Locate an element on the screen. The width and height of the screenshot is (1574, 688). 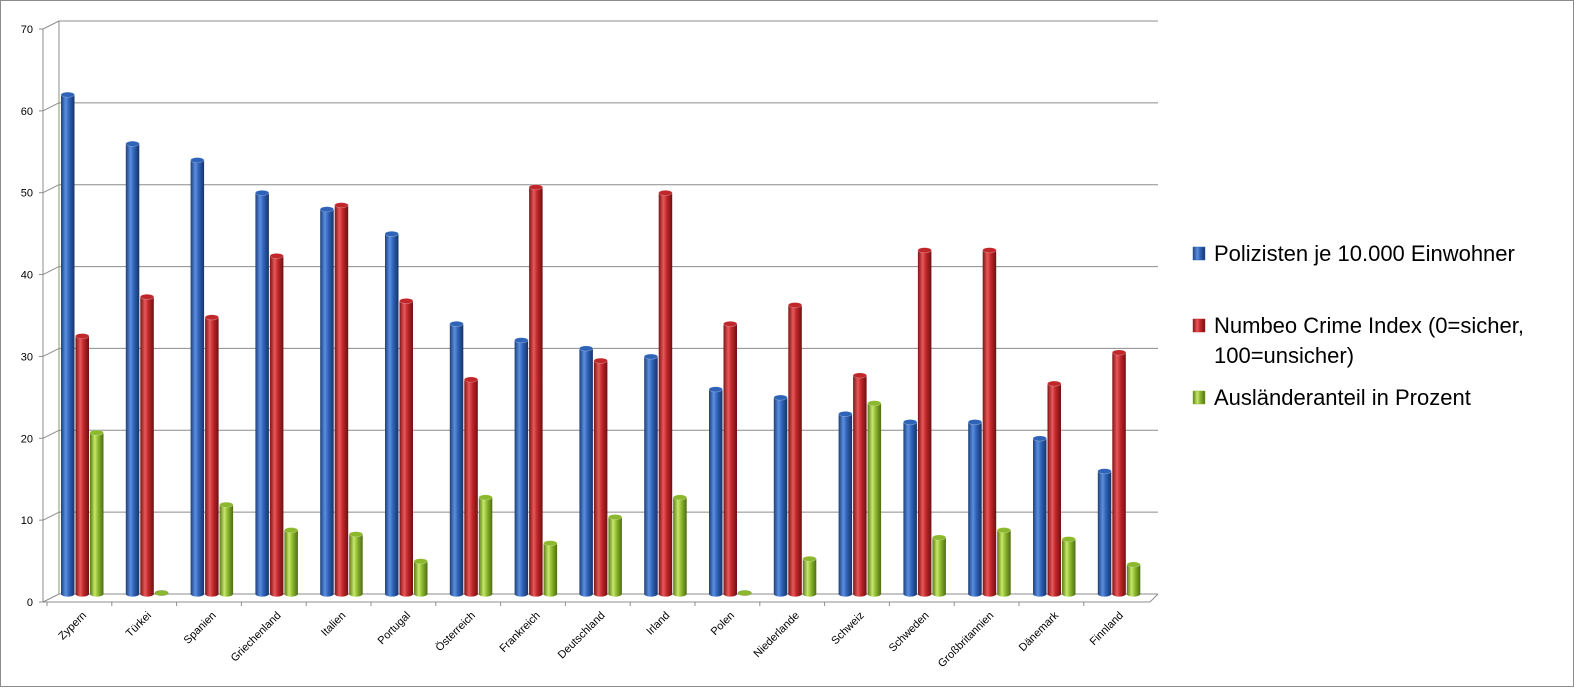
x-tick-label: Frankreich is located at coordinates (519, 632).